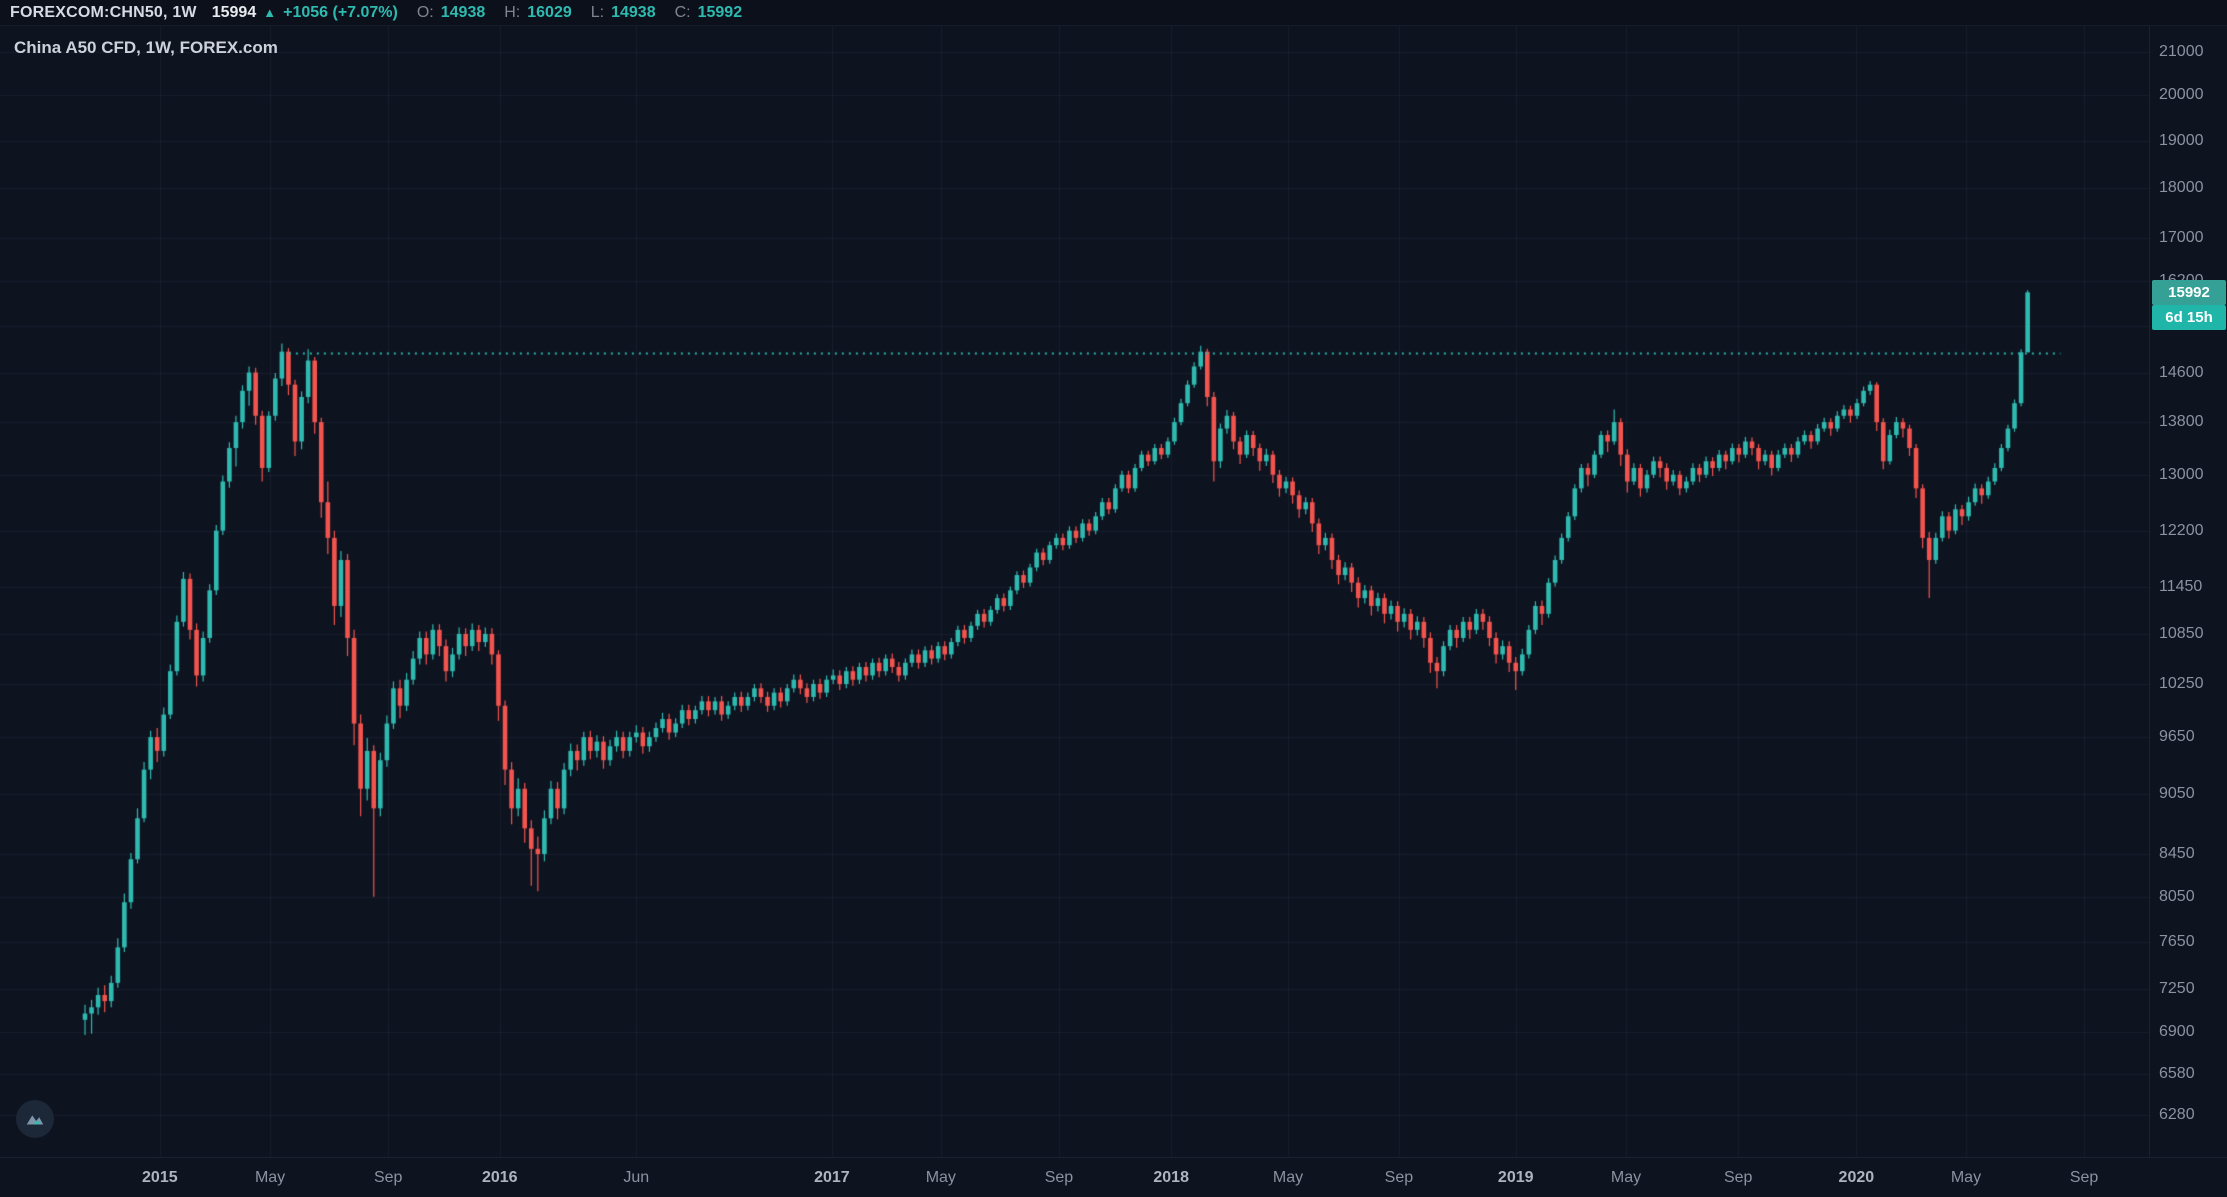 The height and width of the screenshot is (1197, 2227). I want to click on high-label: H:, so click(512, 12).